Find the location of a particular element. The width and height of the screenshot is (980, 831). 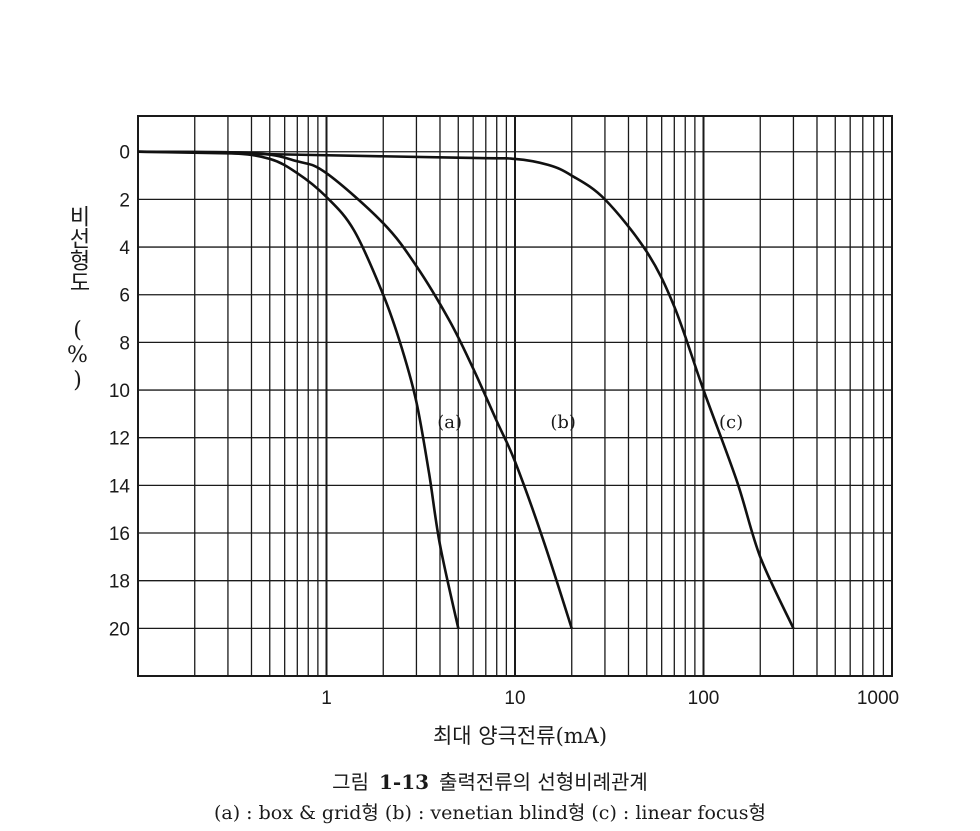

y-tick-label: 18 is located at coordinates (119, 582).